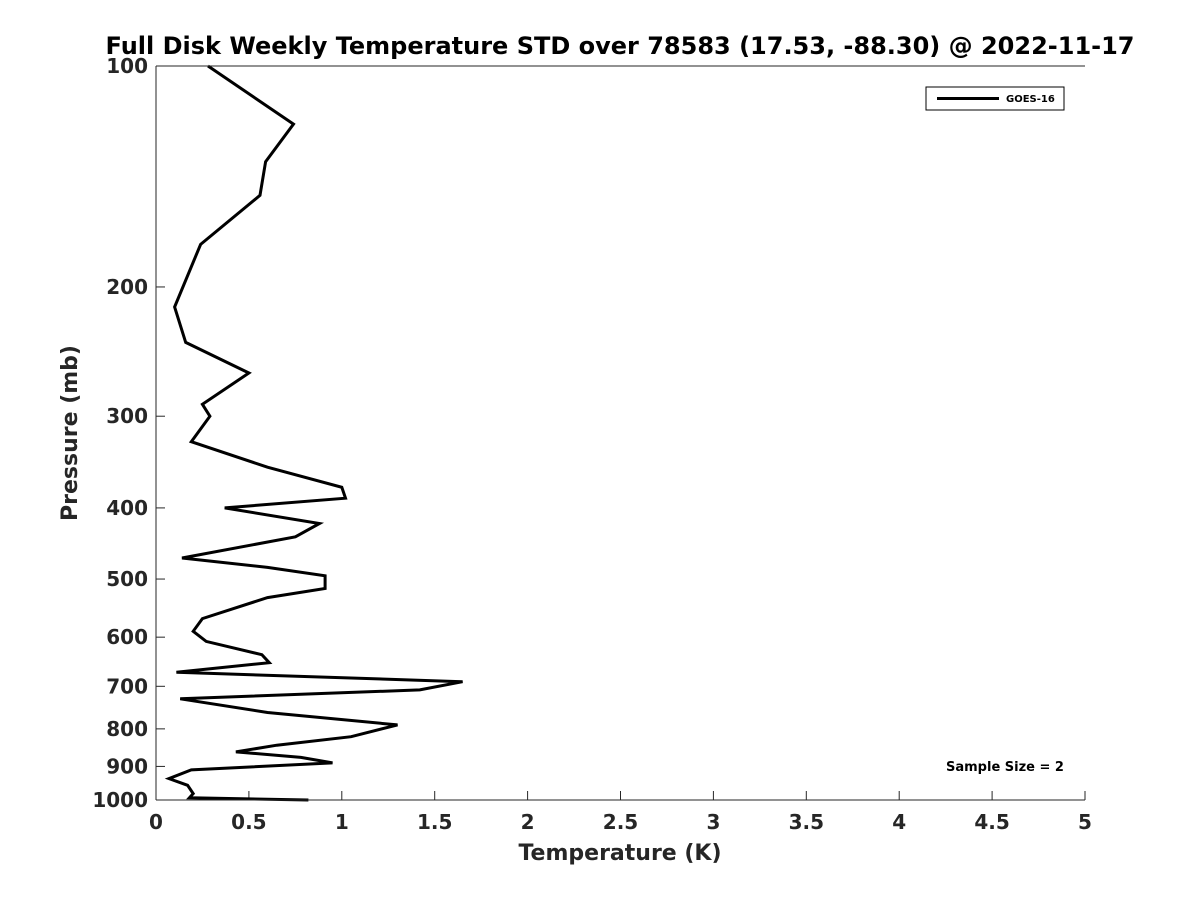 The height and width of the screenshot is (900, 1200). Describe the element at coordinates (128, 433) in the screenshot. I see `y-axis-ticks: 100 200 300 400 500 600 700 800 900 1000` at that location.